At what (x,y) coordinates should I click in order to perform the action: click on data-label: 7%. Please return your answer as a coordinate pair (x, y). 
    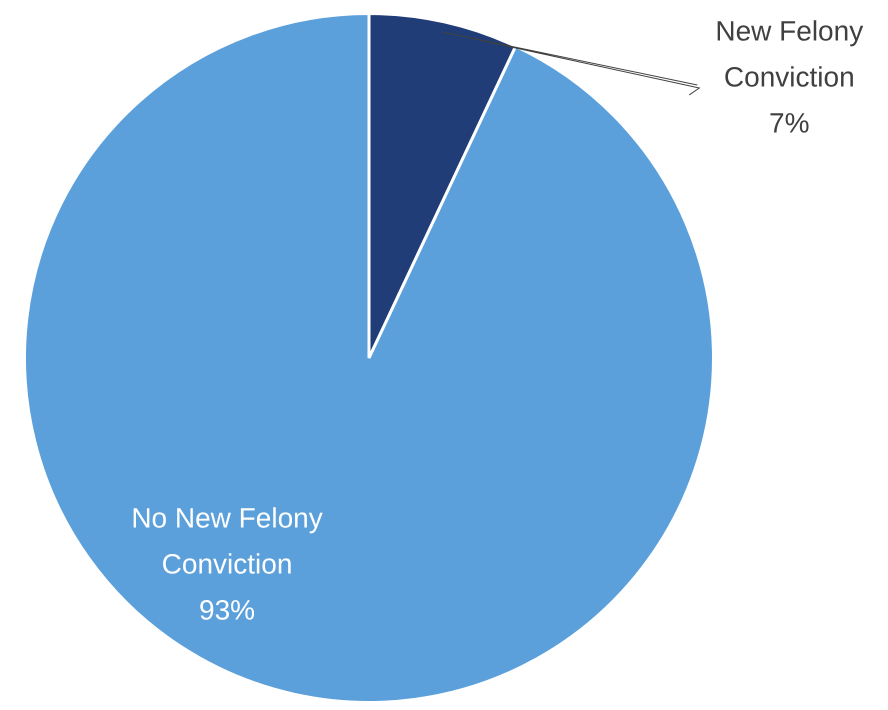
    Looking at the image, I should click on (789, 123).